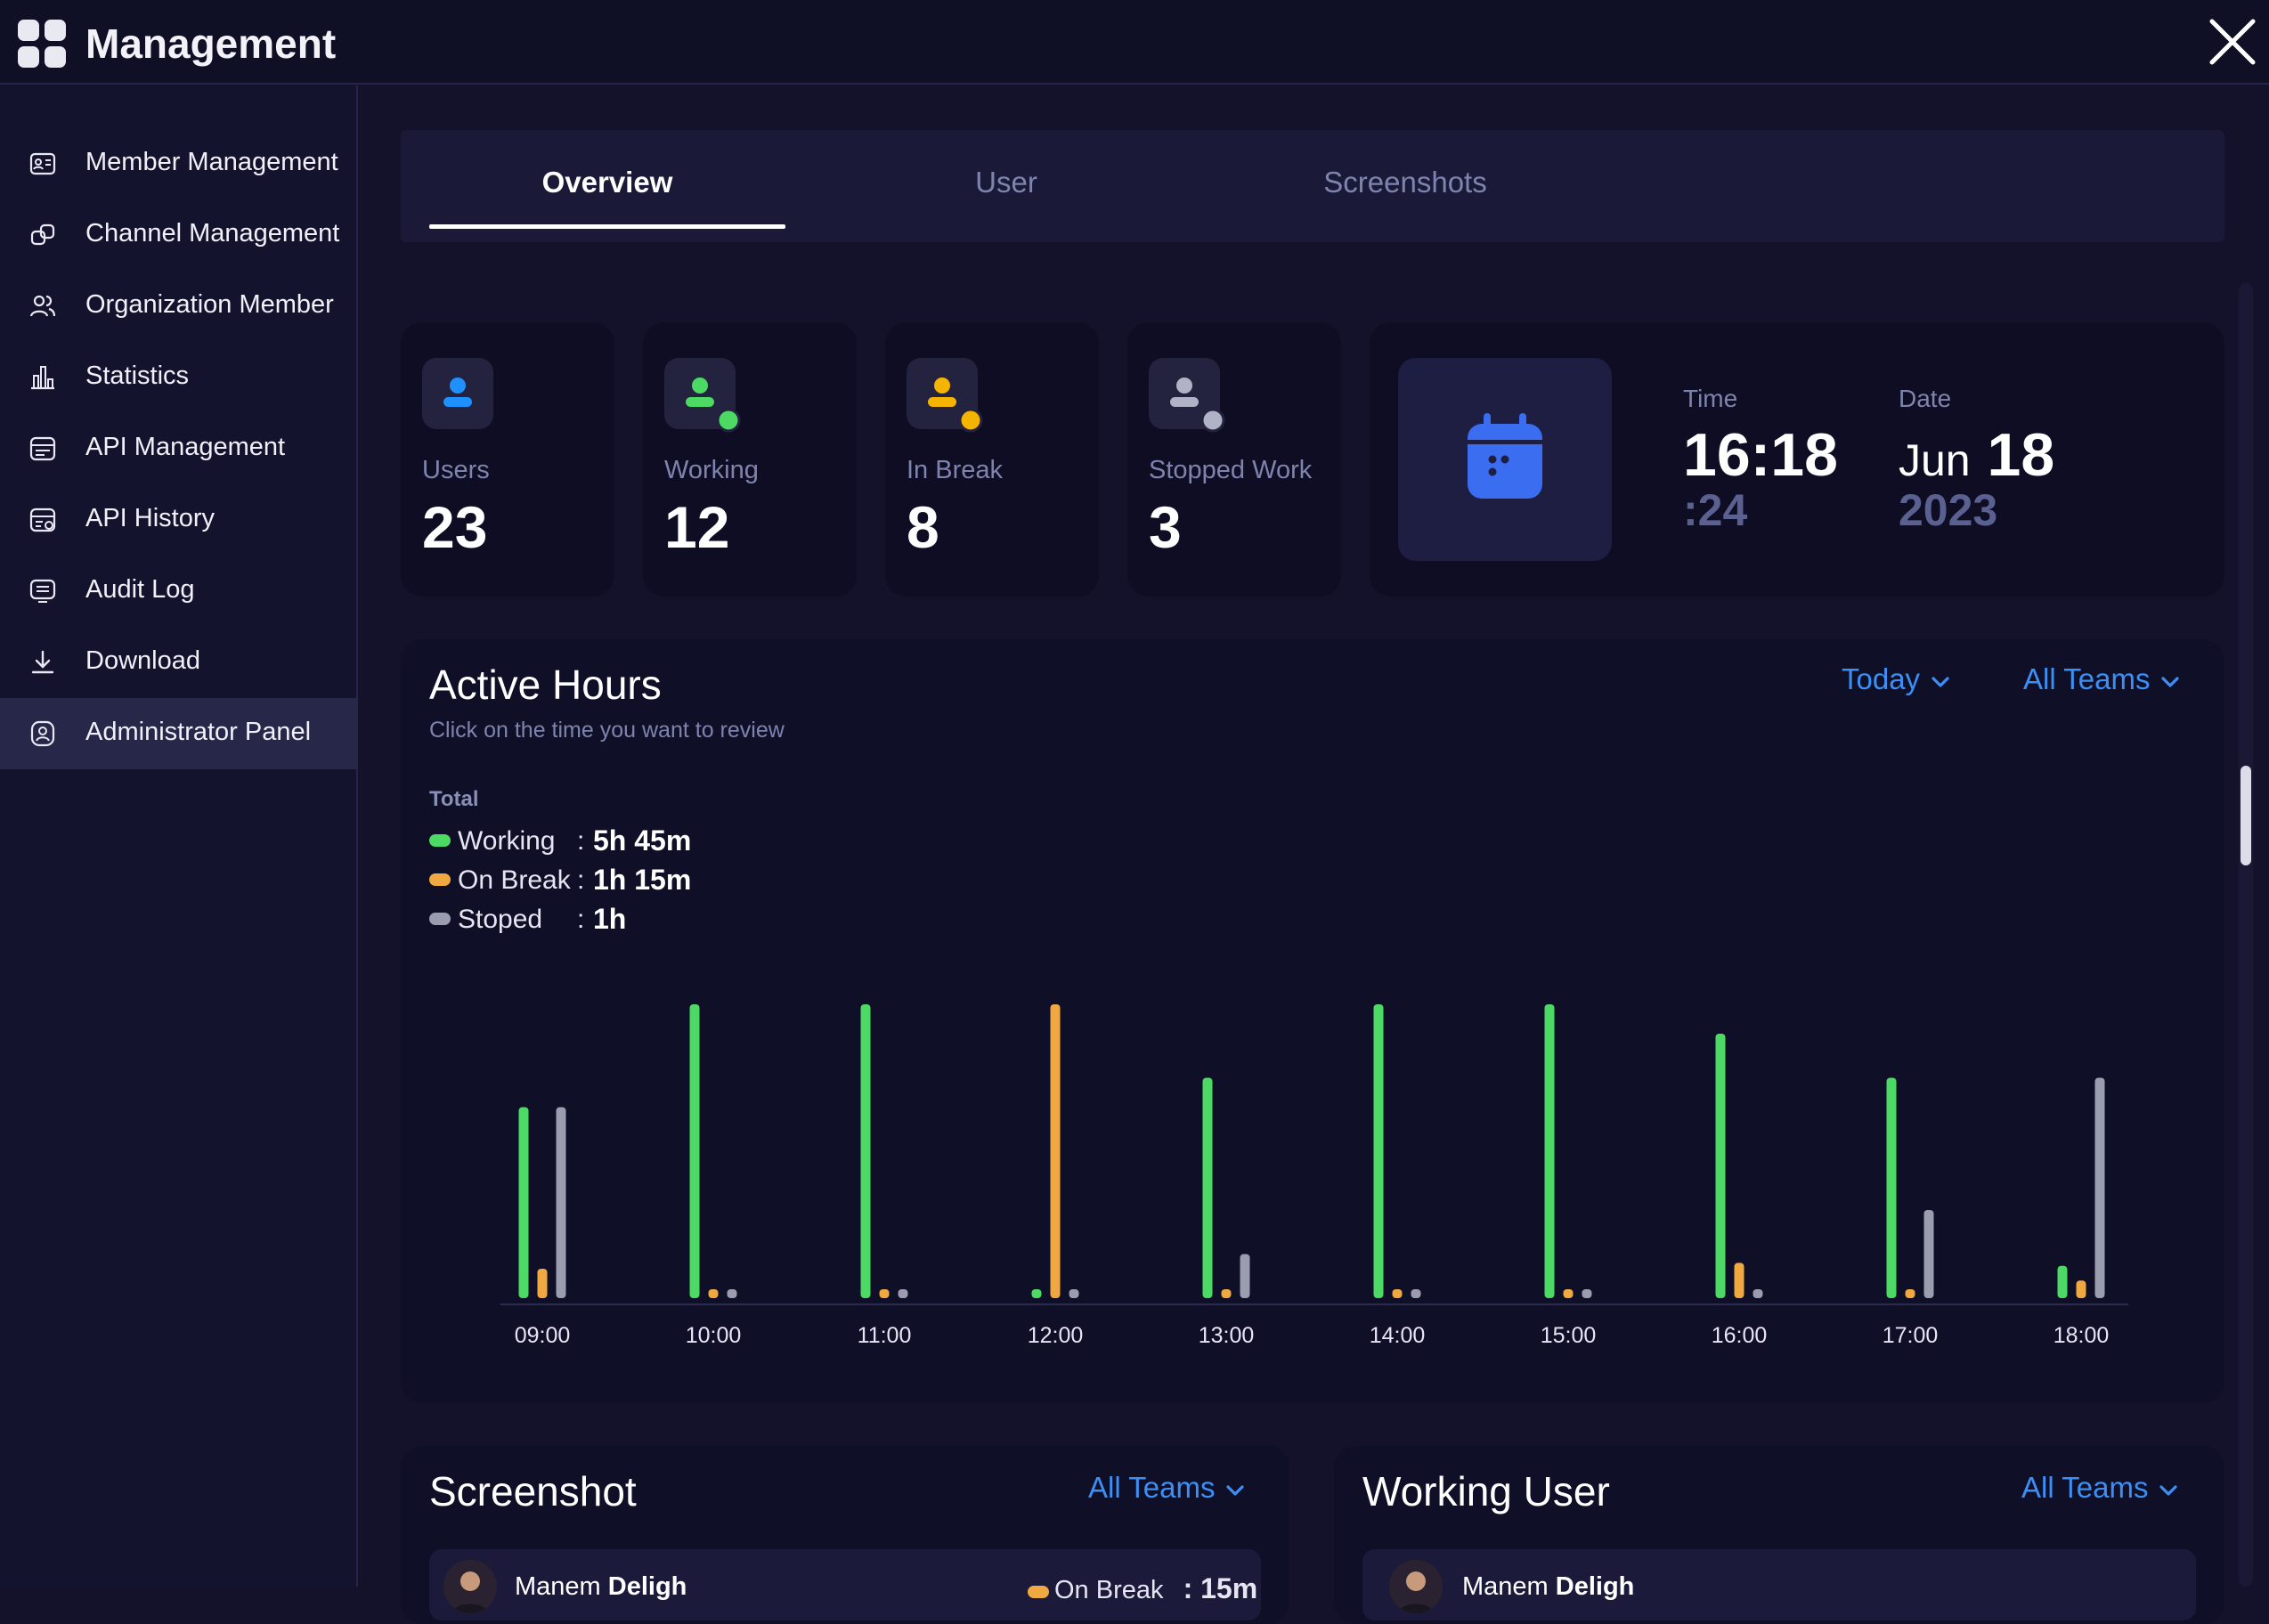  I want to click on date-label: Date, so click(1926, 398).